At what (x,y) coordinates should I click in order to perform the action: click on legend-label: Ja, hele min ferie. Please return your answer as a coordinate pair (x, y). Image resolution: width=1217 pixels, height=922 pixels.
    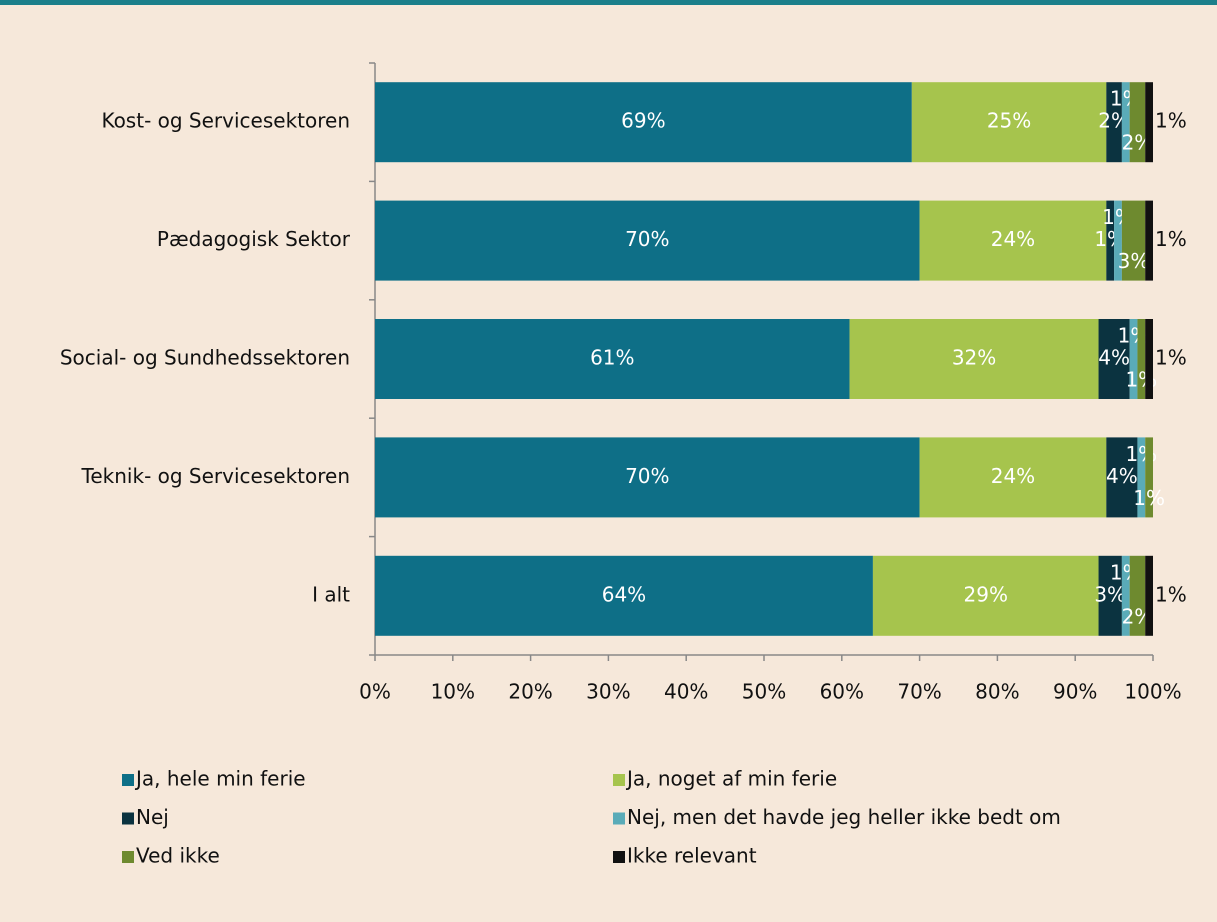
    Looking at the image, I should click on (220, 779).